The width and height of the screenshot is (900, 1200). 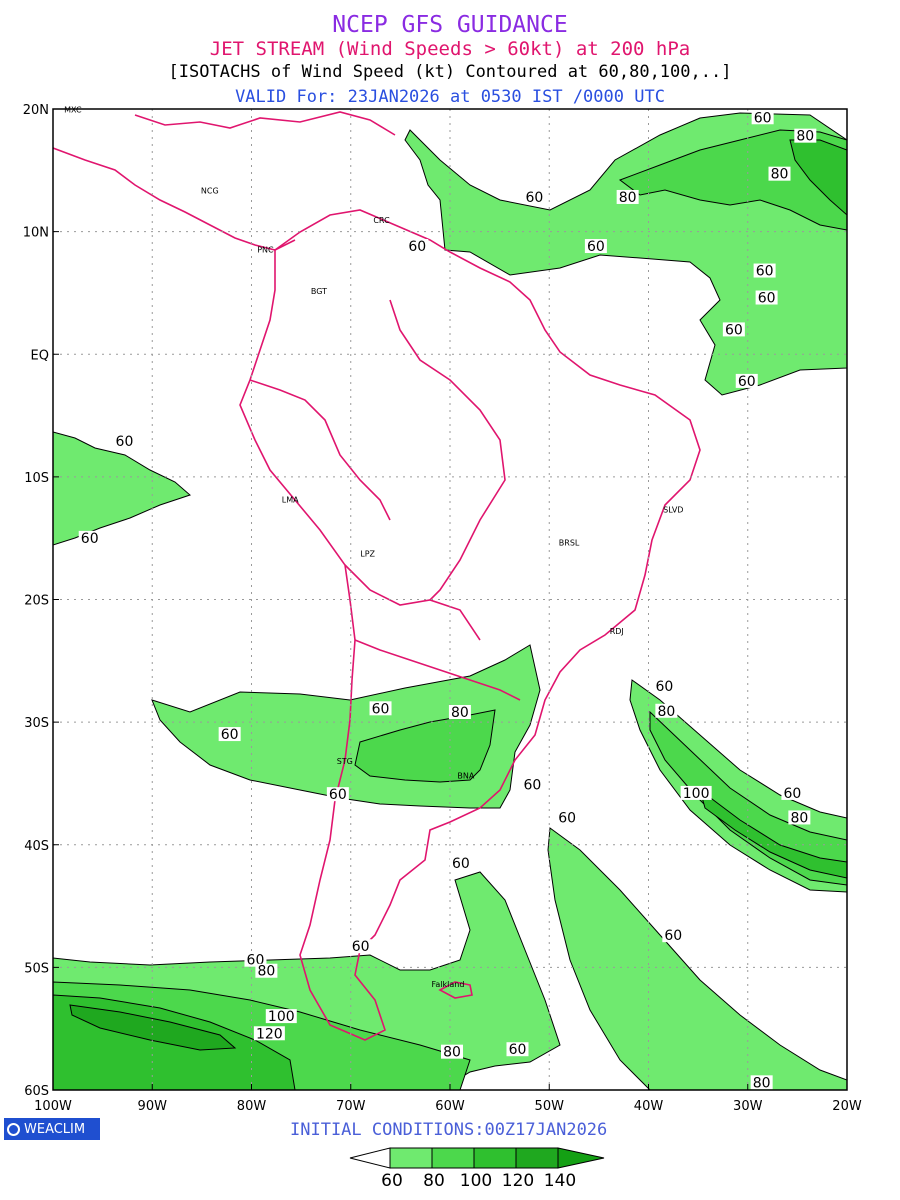 I want to click on lon-label: 90W, so click(x=153, y=1106).